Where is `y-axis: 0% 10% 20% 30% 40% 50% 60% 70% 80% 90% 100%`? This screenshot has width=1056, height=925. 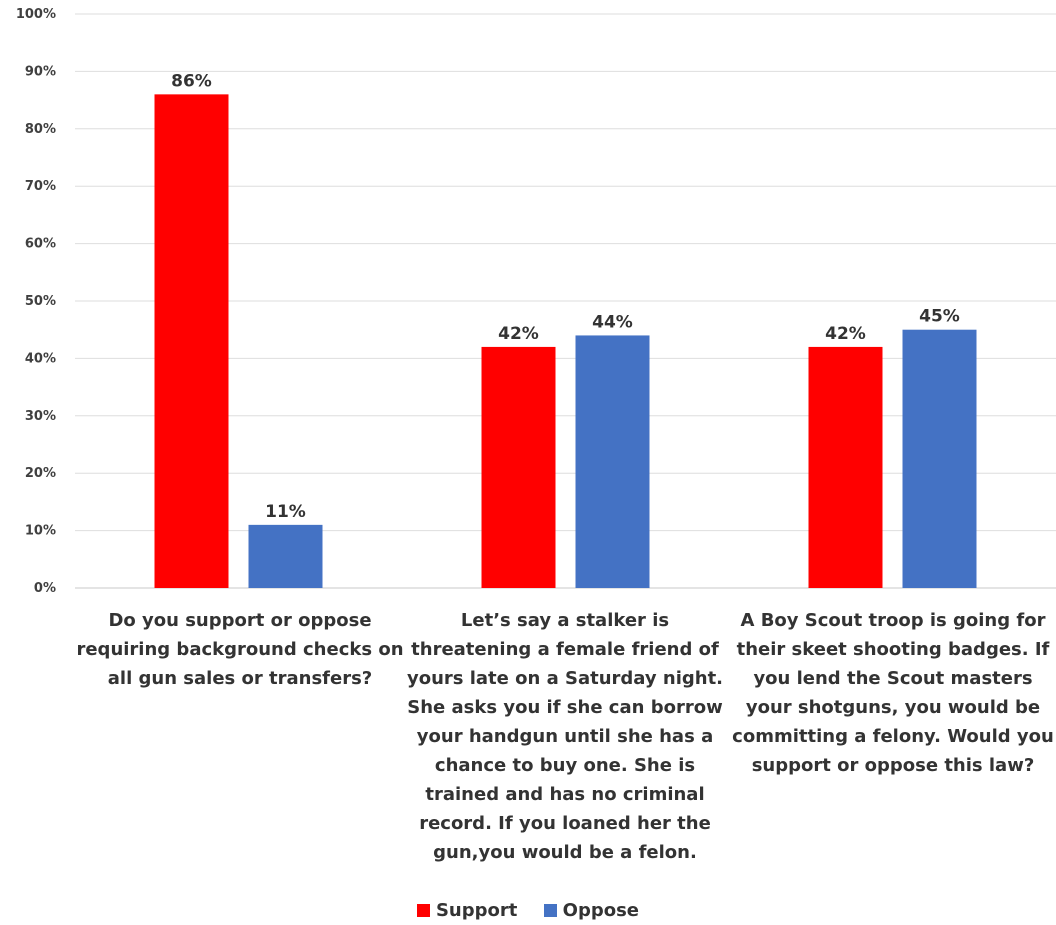 y-axis: 0% 10% 20% 30% 40% 50% 60% 70% 80% 90% 100% is located at coordinates (36, 301).